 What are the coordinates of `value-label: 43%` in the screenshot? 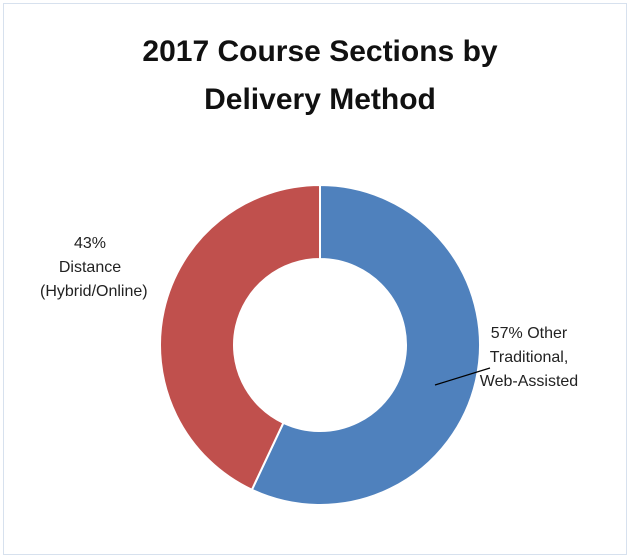 It's located at (90, 243).